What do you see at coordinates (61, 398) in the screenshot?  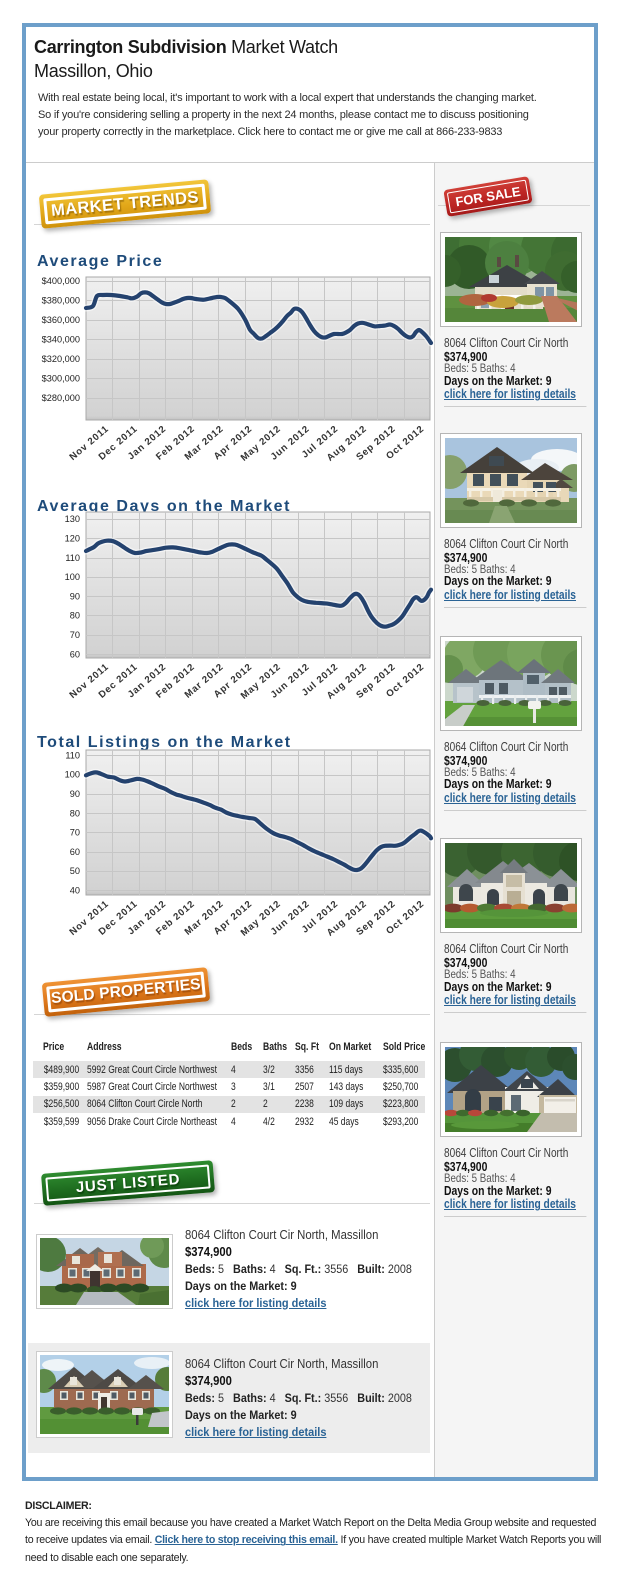 I see `svg-text: $280,000` at bounding box center [61, 398].